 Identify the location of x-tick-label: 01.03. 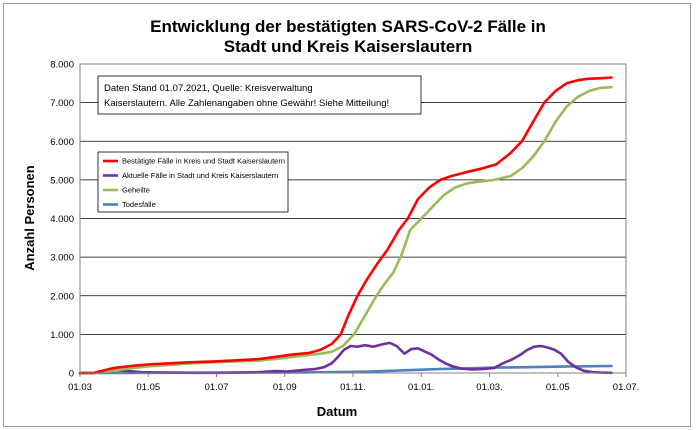
(80, 387).